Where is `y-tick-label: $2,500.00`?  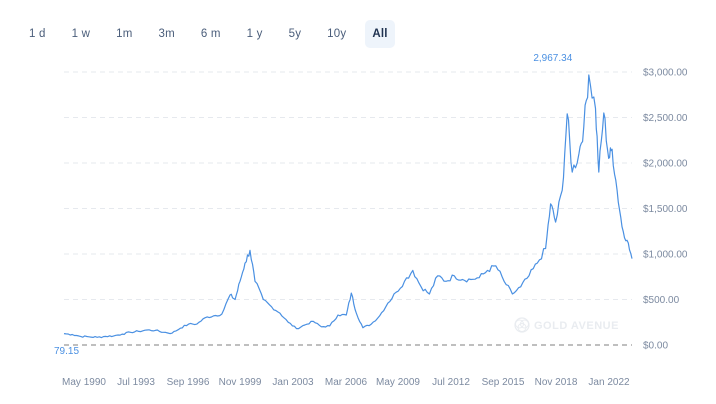
y-tick-label: $2,500.00 is located at coordinates (665, 118).